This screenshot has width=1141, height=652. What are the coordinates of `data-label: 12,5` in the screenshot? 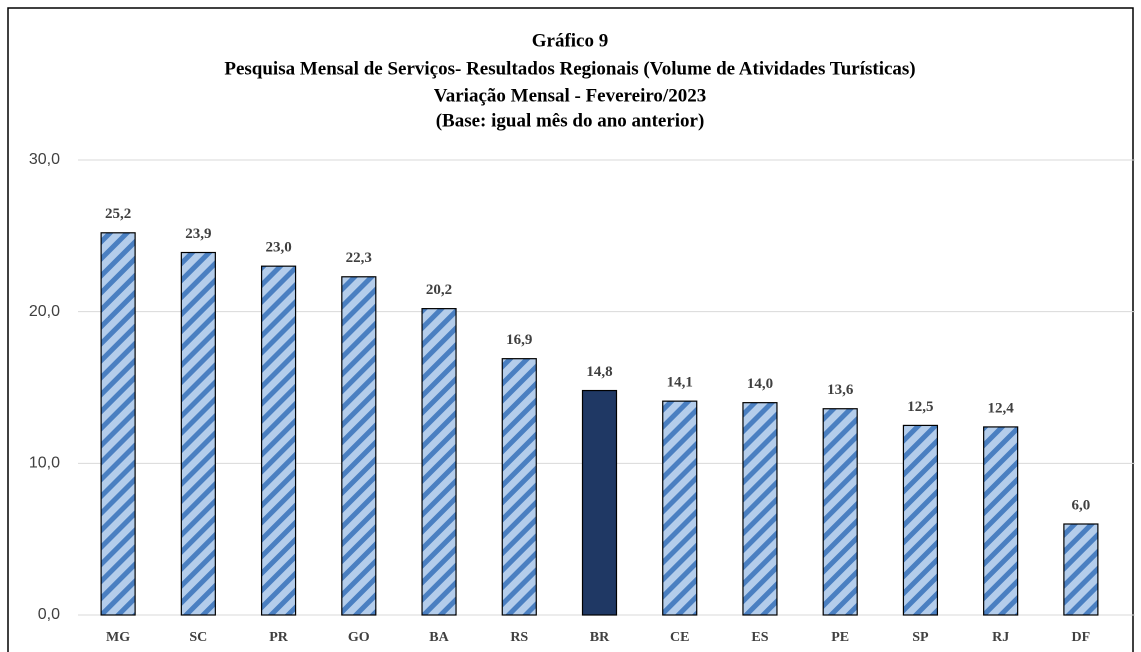 It's located at (920, 407).